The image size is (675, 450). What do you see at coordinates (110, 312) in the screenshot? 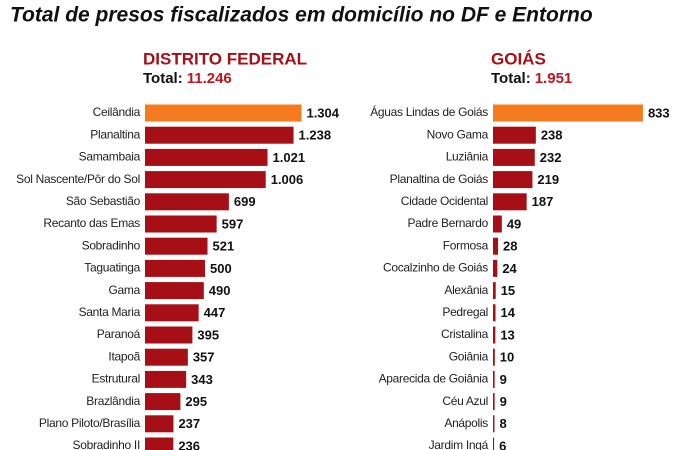
I see `category-label: Santa Maria` at bounding box center [110, 312].